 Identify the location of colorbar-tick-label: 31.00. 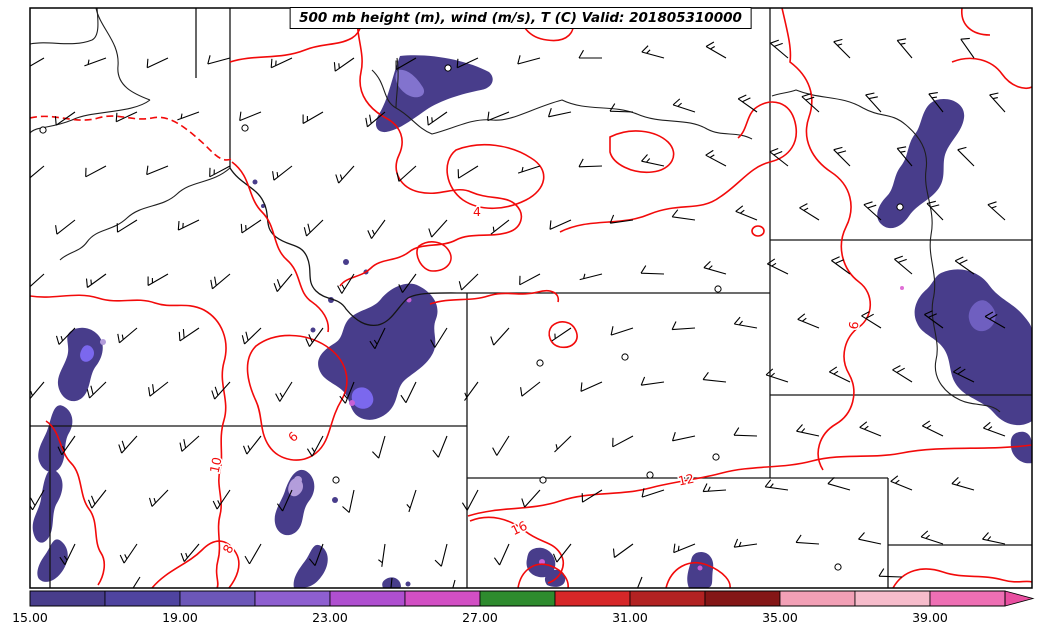
(630, 617).